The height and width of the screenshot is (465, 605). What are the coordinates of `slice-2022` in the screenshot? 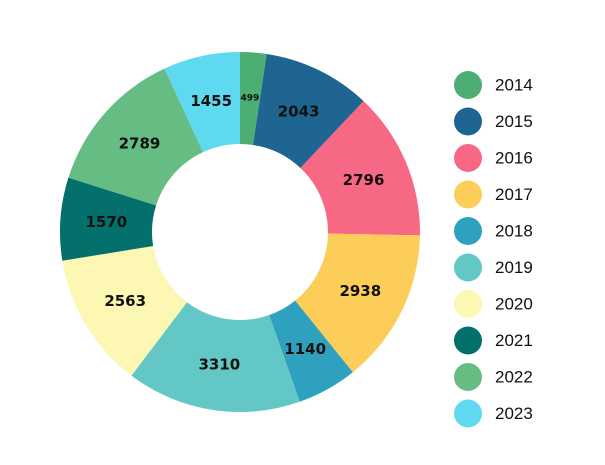 It's located at (136, 137).